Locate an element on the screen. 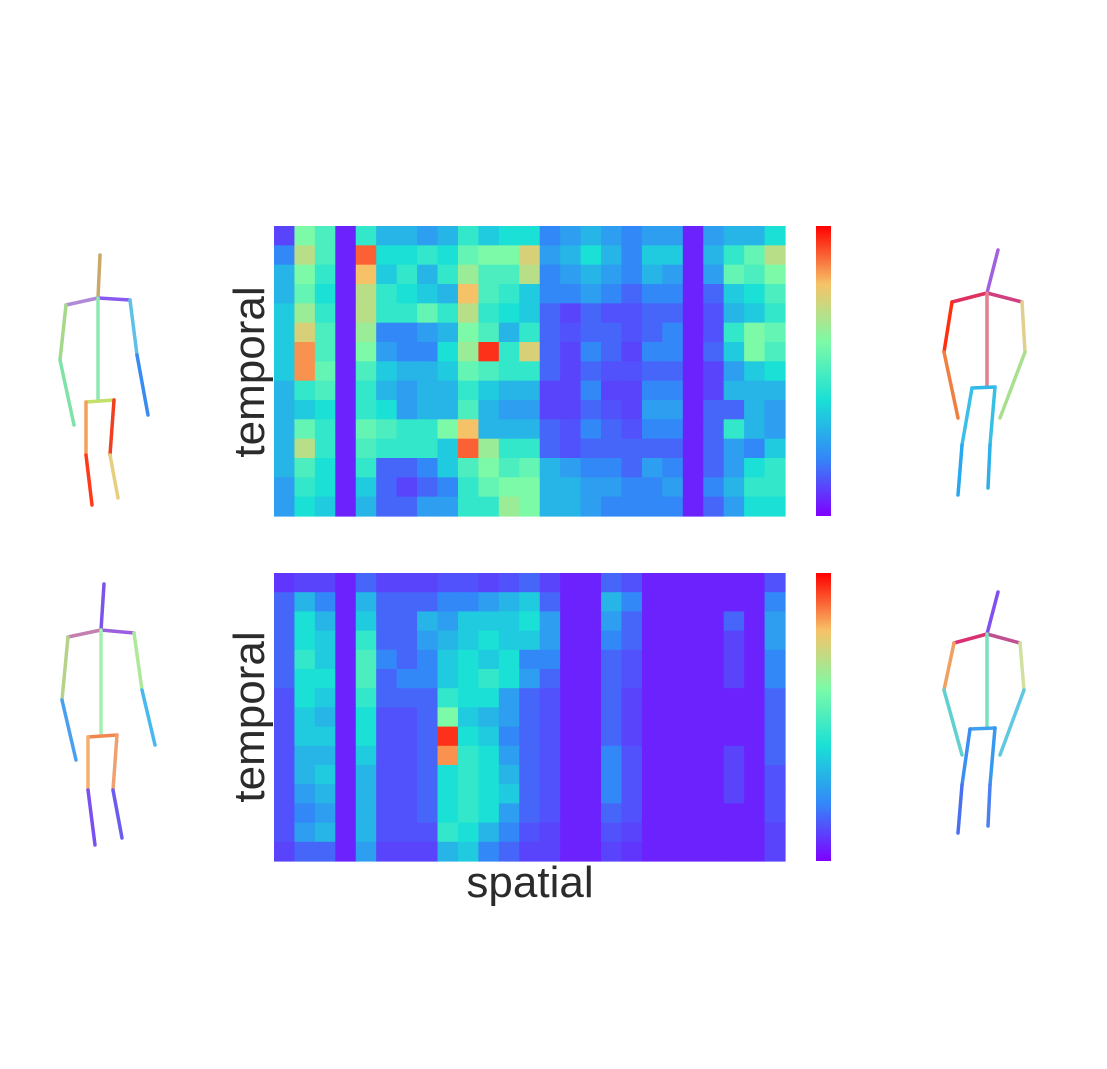 The image size is (1107, 1069). heatmap-top is located at coordinates (530, 371).